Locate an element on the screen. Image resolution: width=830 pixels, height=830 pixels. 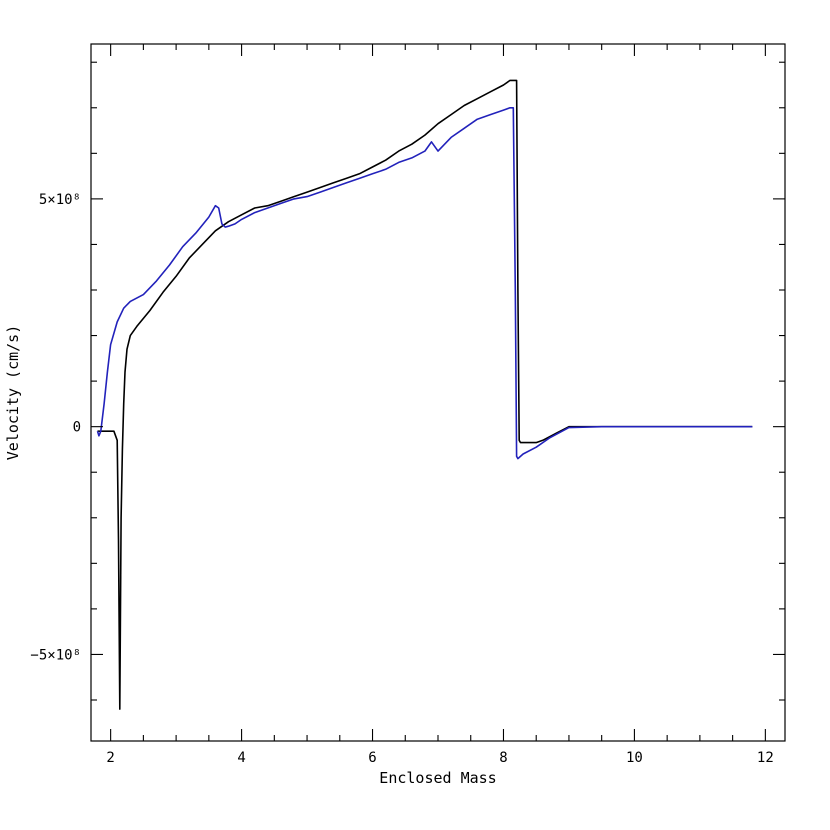
x-tick-label: 2 is located at coordinates (110, 758).